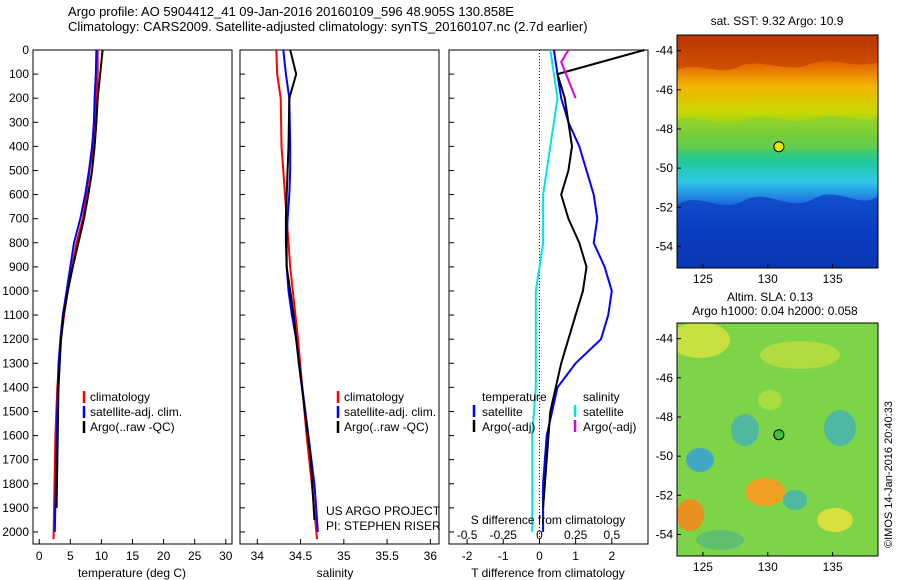 This screenshot has height=580, width=900. Describe the element at coordinates (132, 427) in the screenshot. I see `legend-label-argo: Argo(..raw -QC)` at that location.